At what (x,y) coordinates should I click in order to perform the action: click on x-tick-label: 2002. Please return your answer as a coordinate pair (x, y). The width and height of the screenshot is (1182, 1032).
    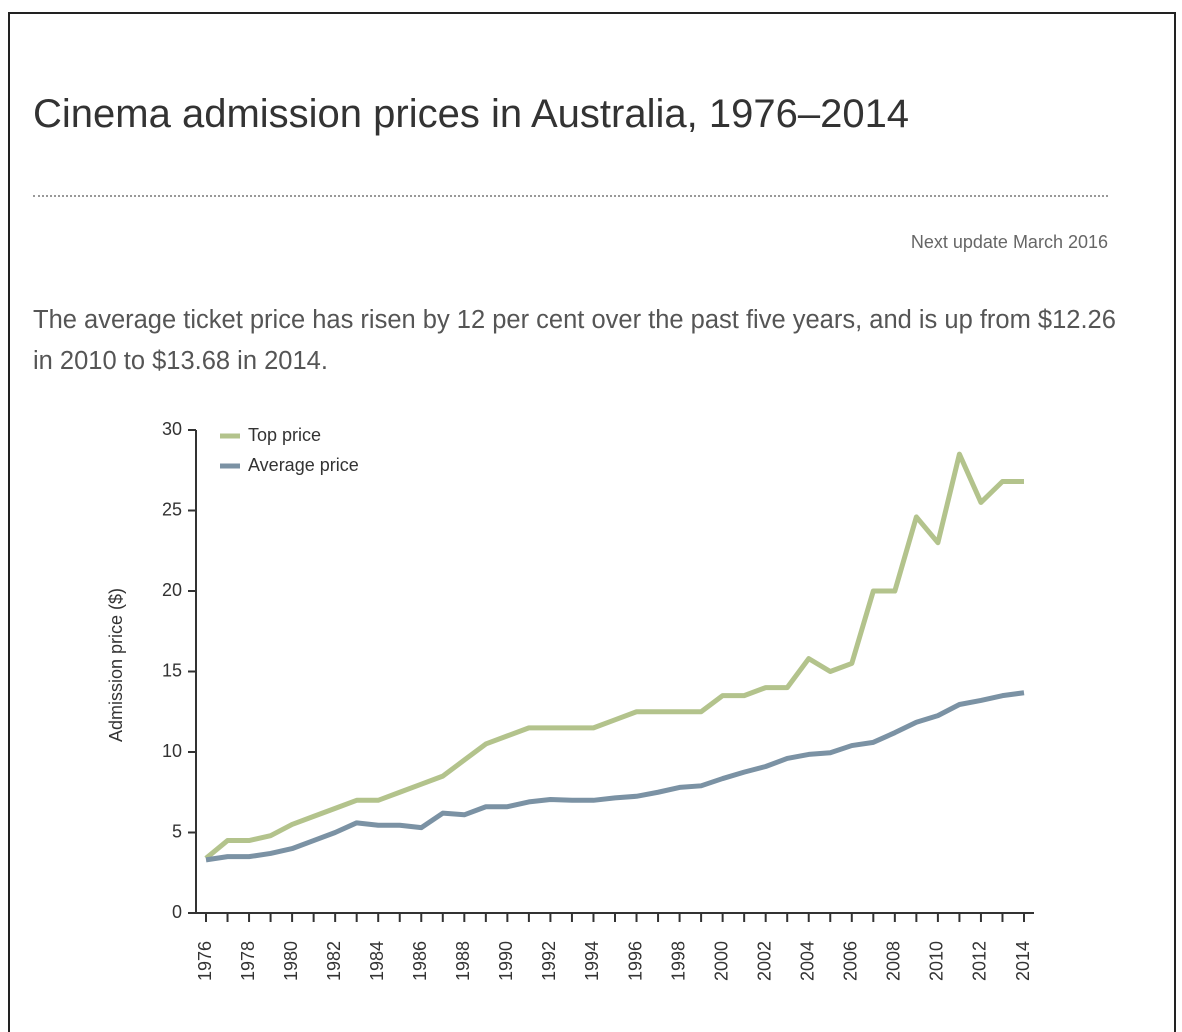
    Looking at the image, I should click on (764, 961).